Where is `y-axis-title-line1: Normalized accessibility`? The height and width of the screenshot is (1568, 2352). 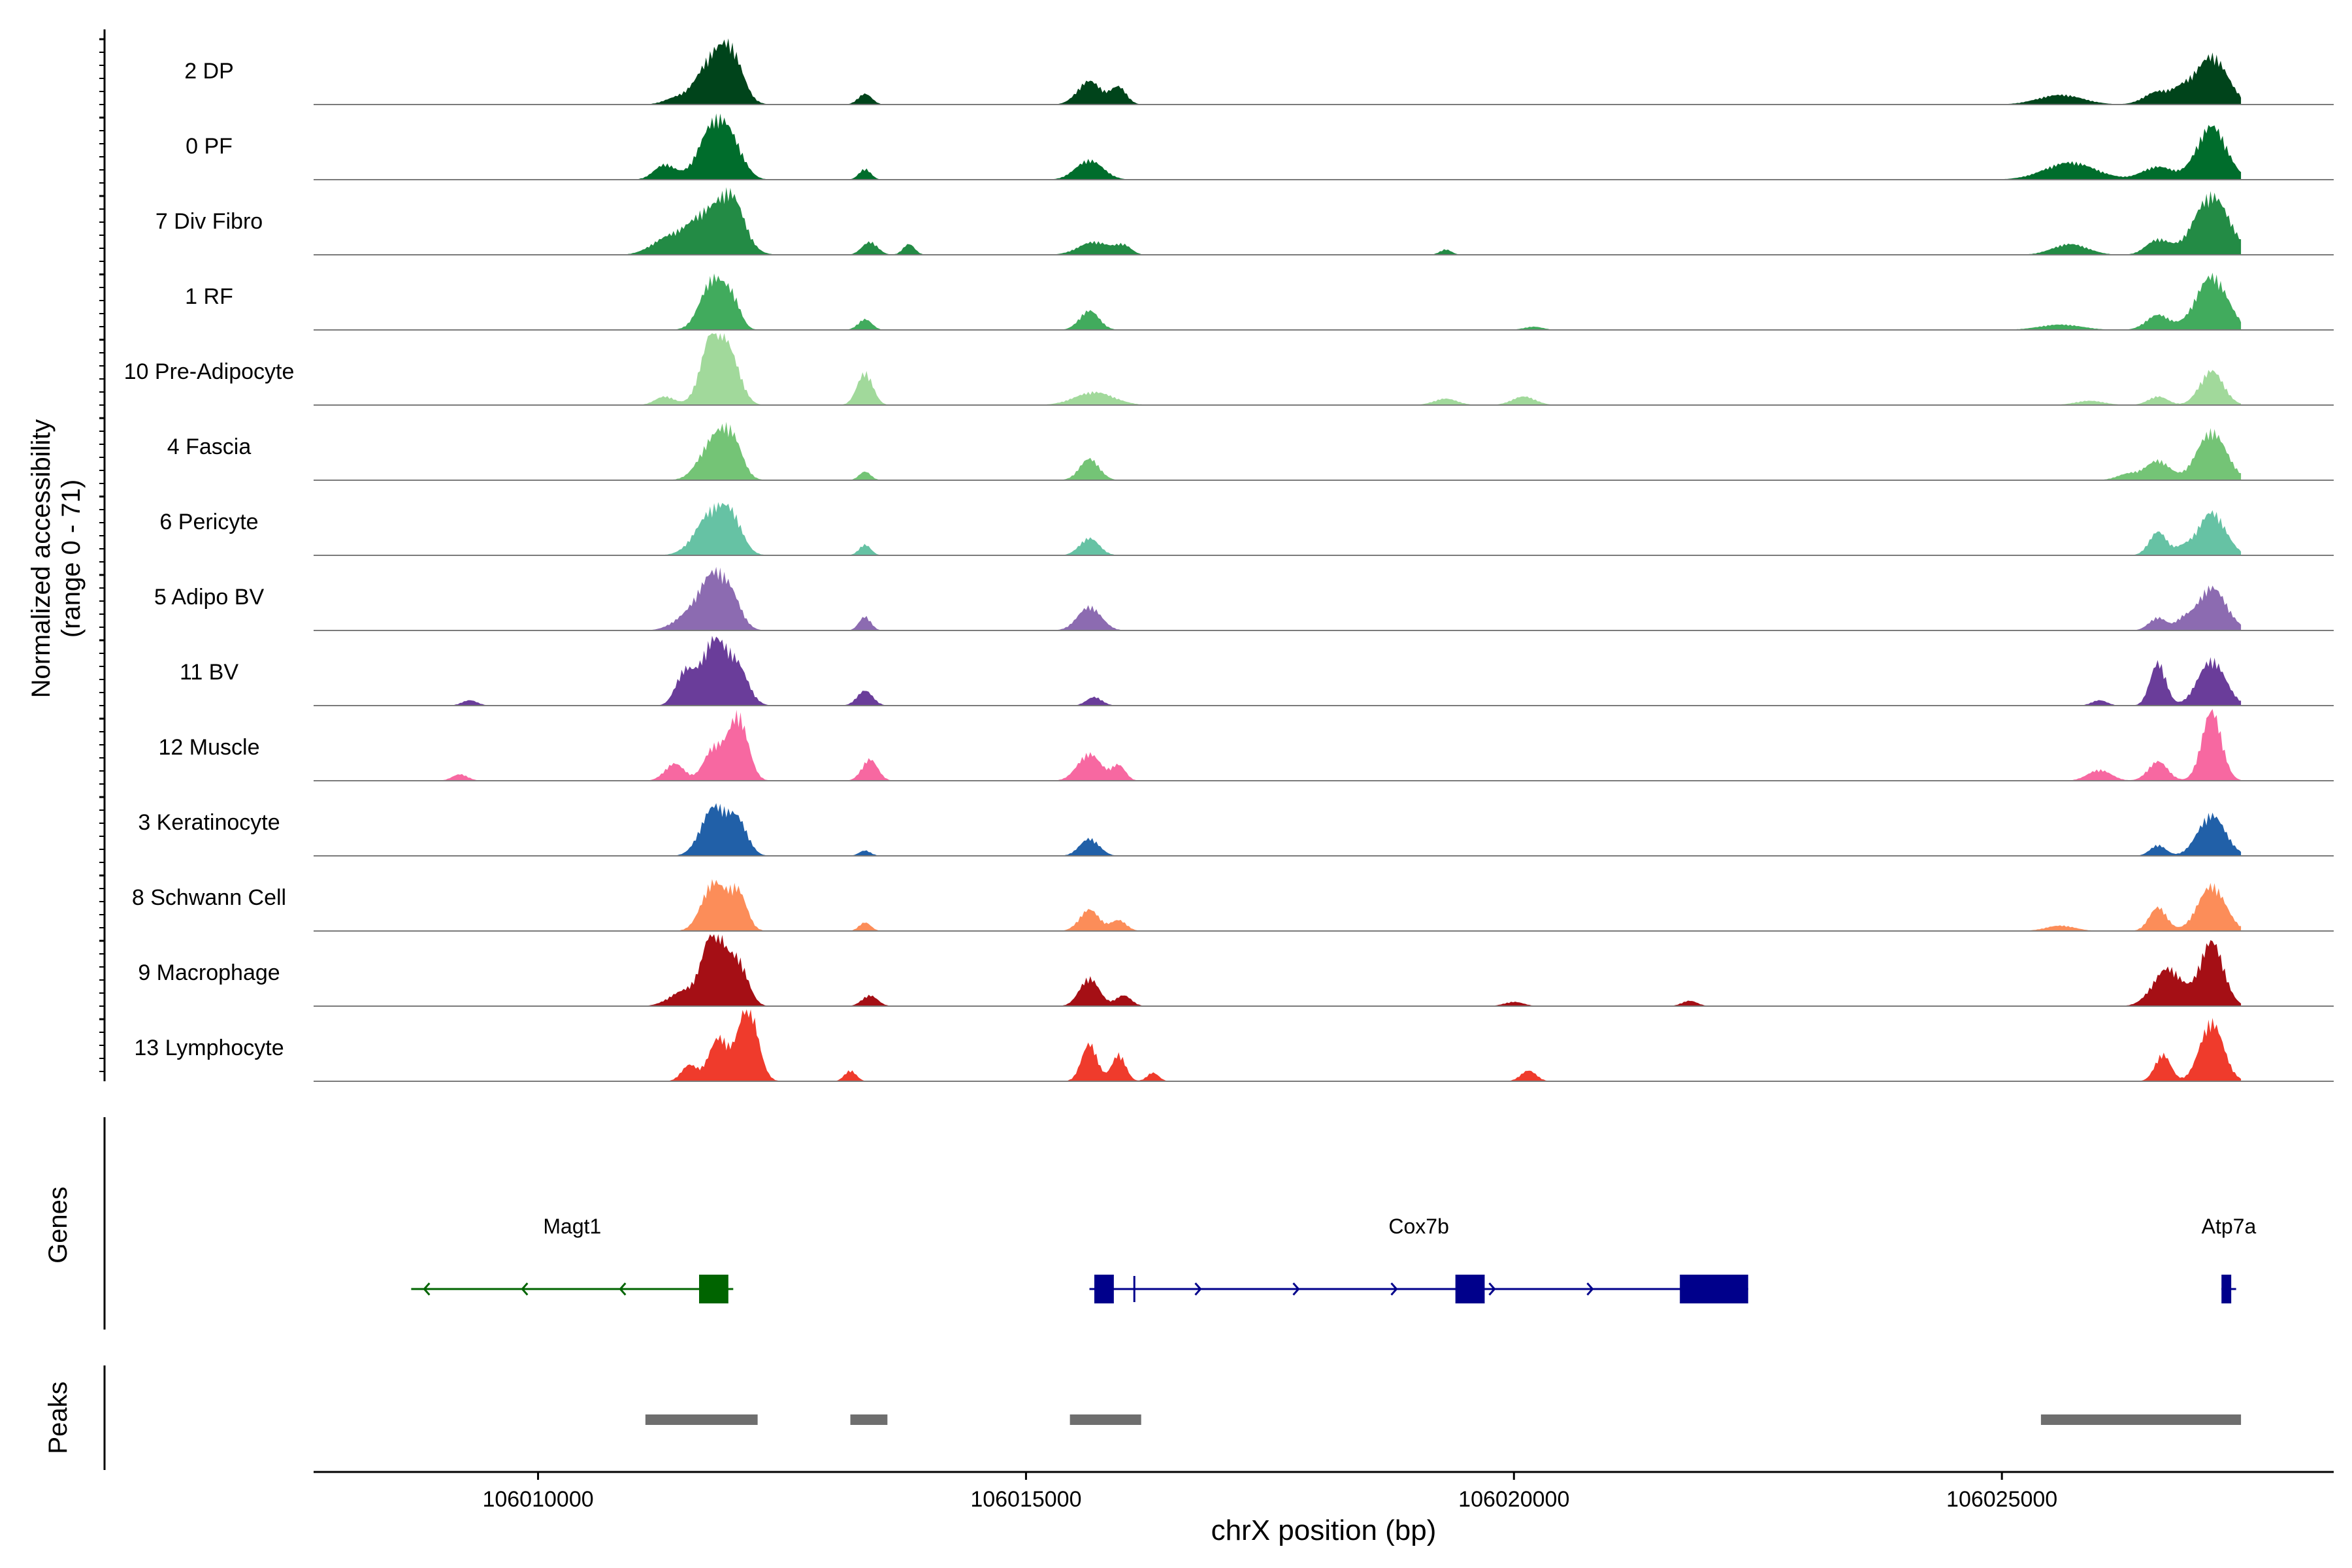 y-axis-title-line1: Normalized accessibility is located at coordinates (41, 558).